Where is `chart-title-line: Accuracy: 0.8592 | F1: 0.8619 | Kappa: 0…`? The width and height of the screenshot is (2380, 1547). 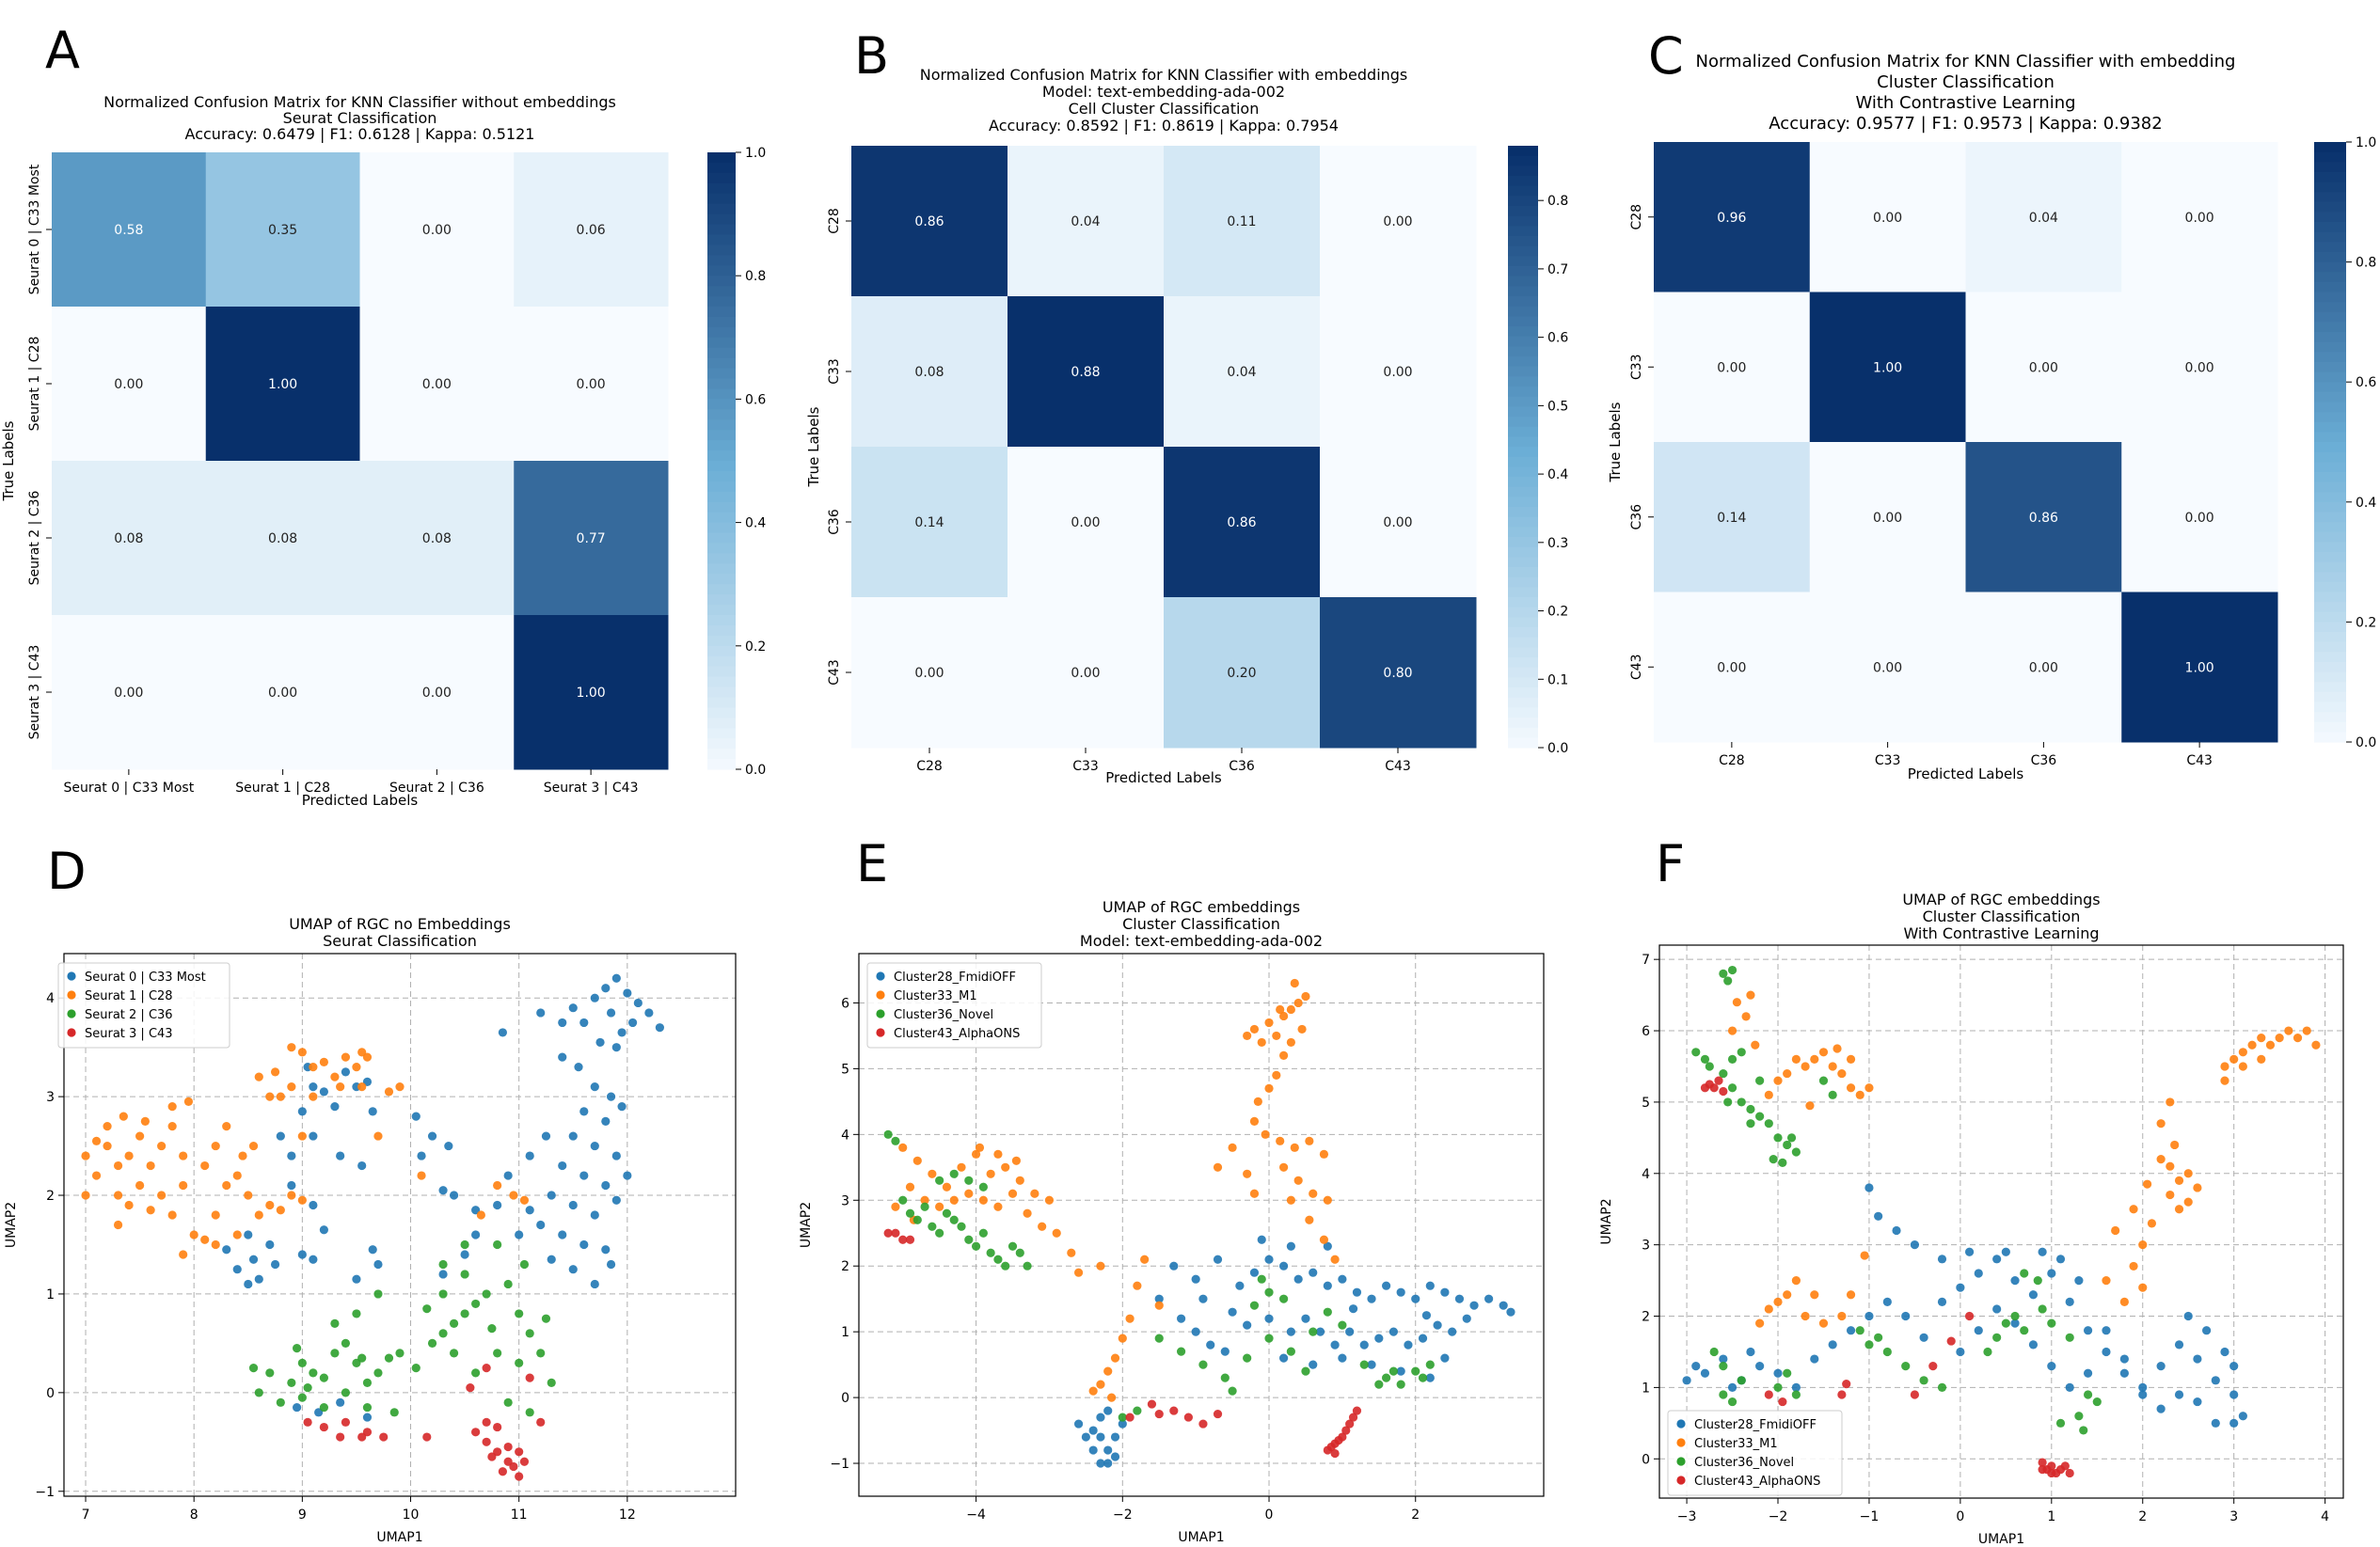
chart-title-line: Accuracy: 0.8592 | F1: 0.8619 | Kappa: 0… is located at coordinates (1164, 125).